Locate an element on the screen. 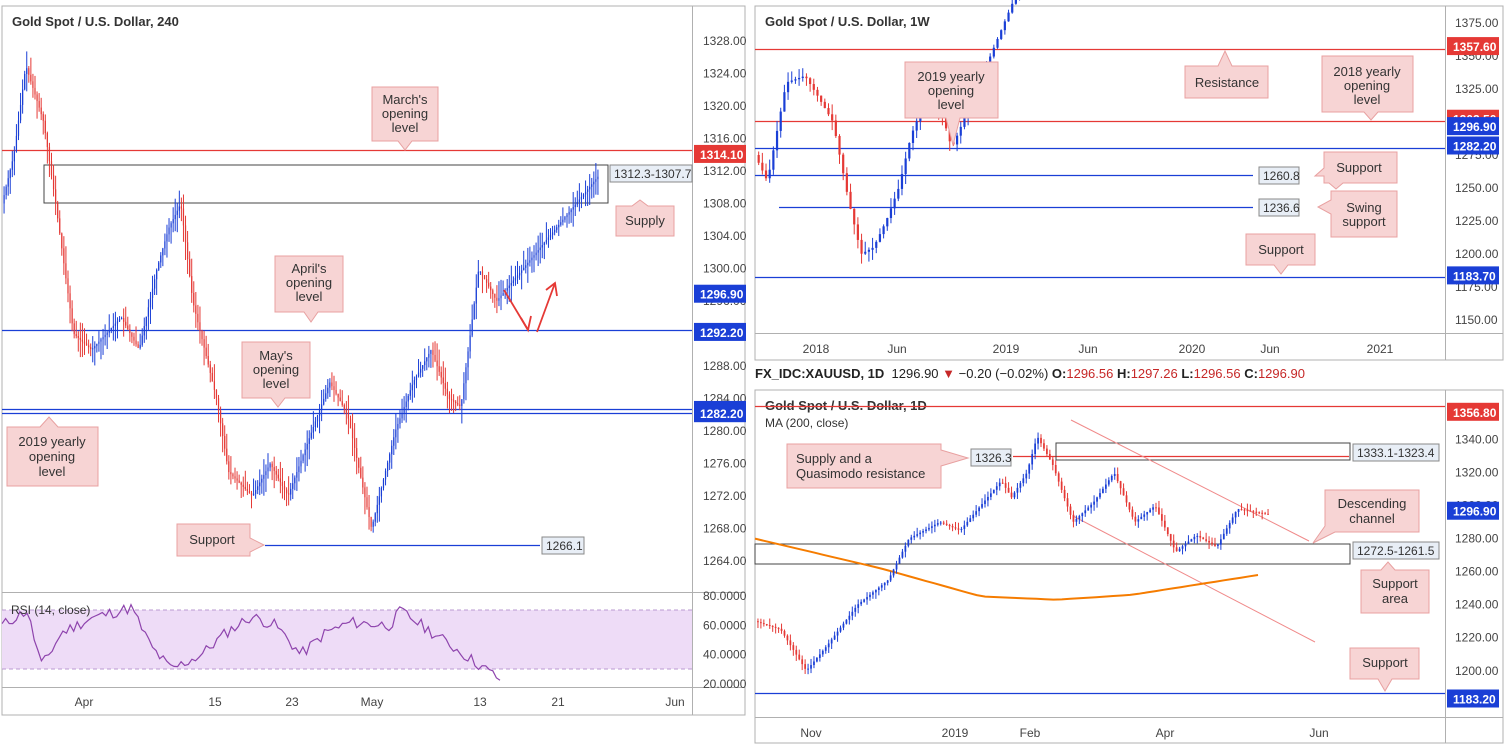  callout-supply: Supply is located at coordinates (645, 218).